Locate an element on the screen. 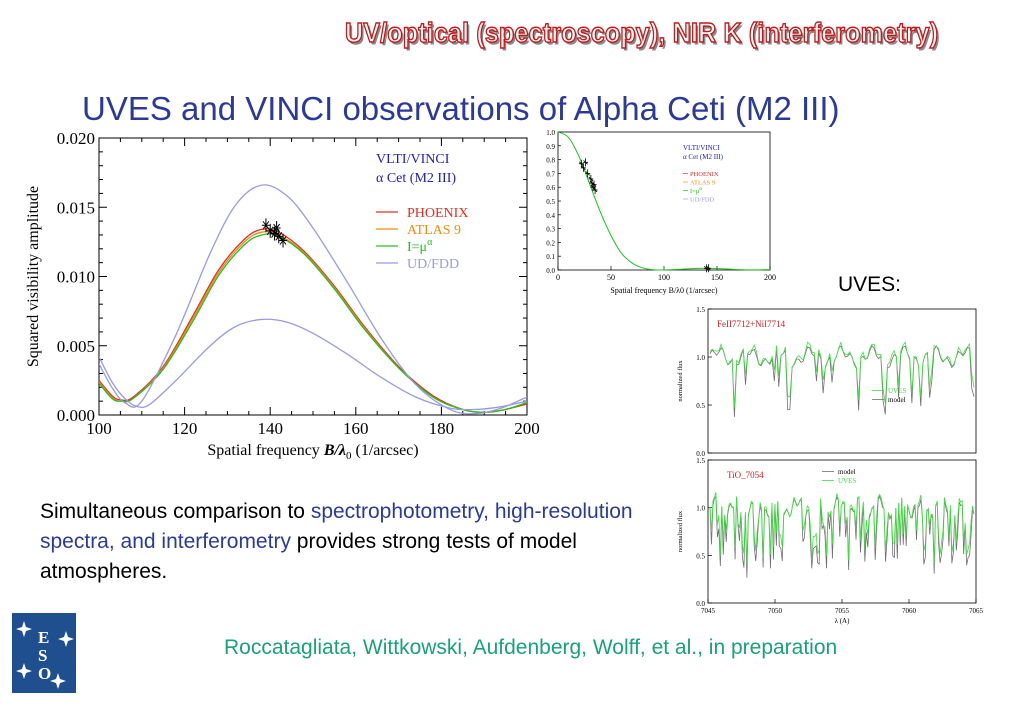 The image size is (1023, 708). x-tick-label: 200 is located at coordinates (527, 428).